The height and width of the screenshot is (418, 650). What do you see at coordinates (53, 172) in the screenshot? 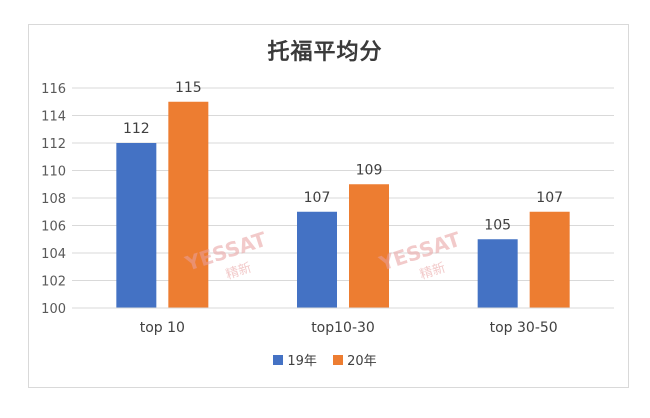
I see `y-tick-label: 110` at bounding box center [53, 172].